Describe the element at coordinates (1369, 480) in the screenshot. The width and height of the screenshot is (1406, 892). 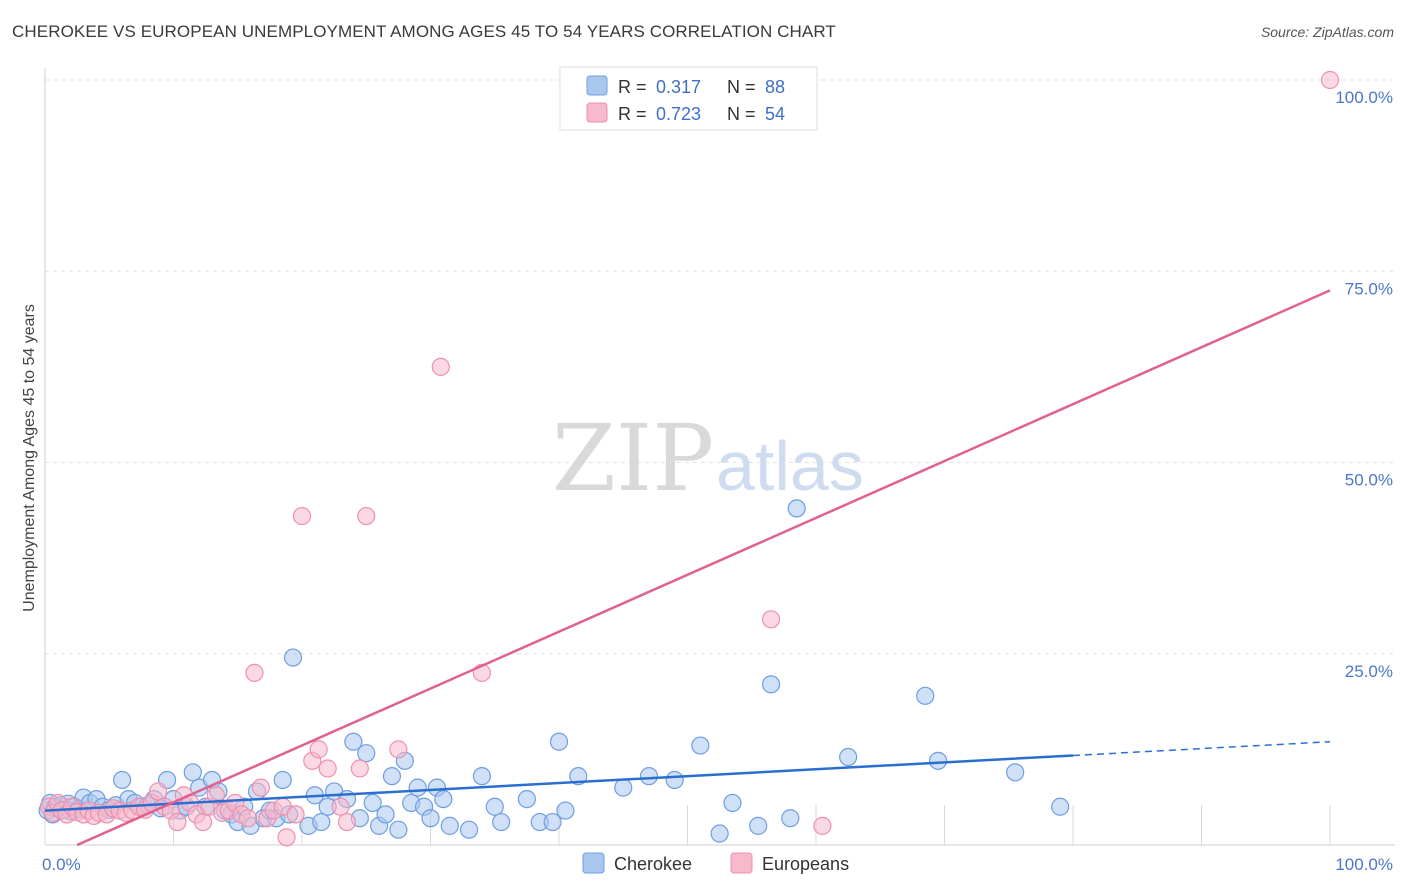
I see `y-tick-label-1: 50.0%` at that location.